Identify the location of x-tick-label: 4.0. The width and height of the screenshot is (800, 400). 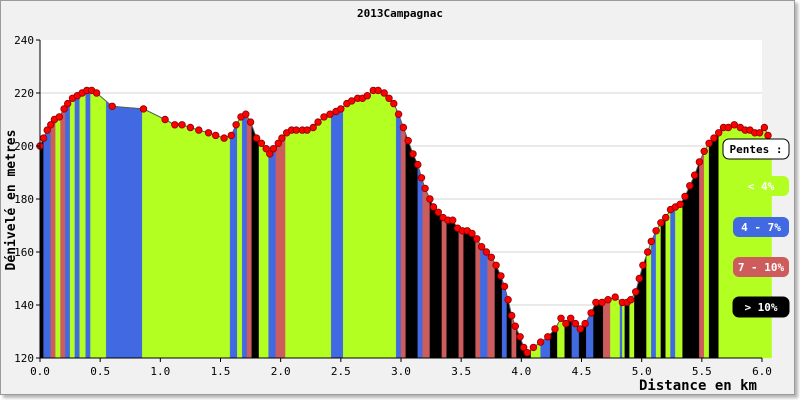
(521, 371).